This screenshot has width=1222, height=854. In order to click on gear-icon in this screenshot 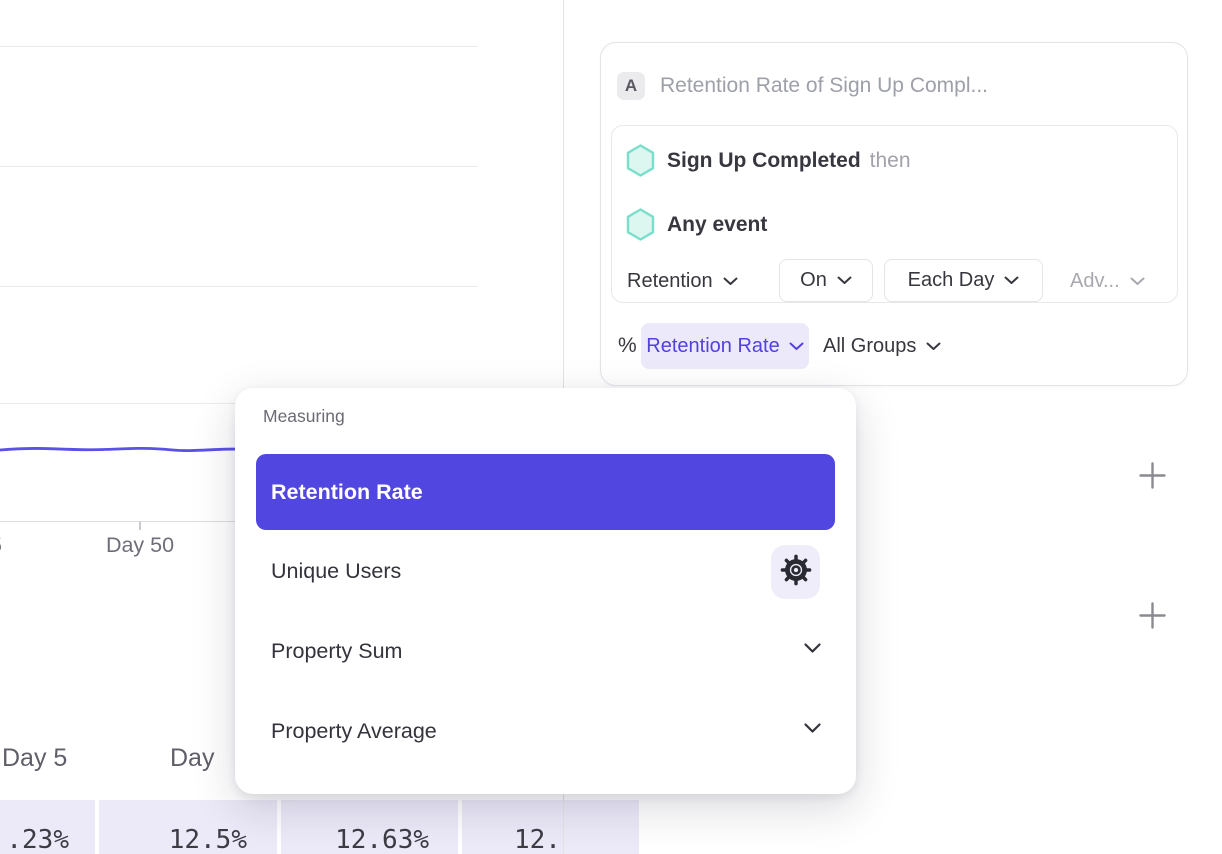, I will do `click(796, 572)`.